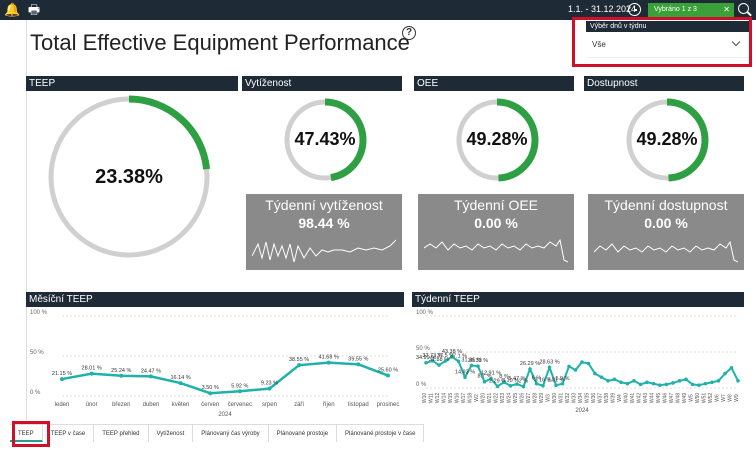 Image resolution: width=756 pixels, height=450 pixels. Describe the element at coordinates (620, 398) in the screenshot. I see `x-tick-label: W4` at that location.